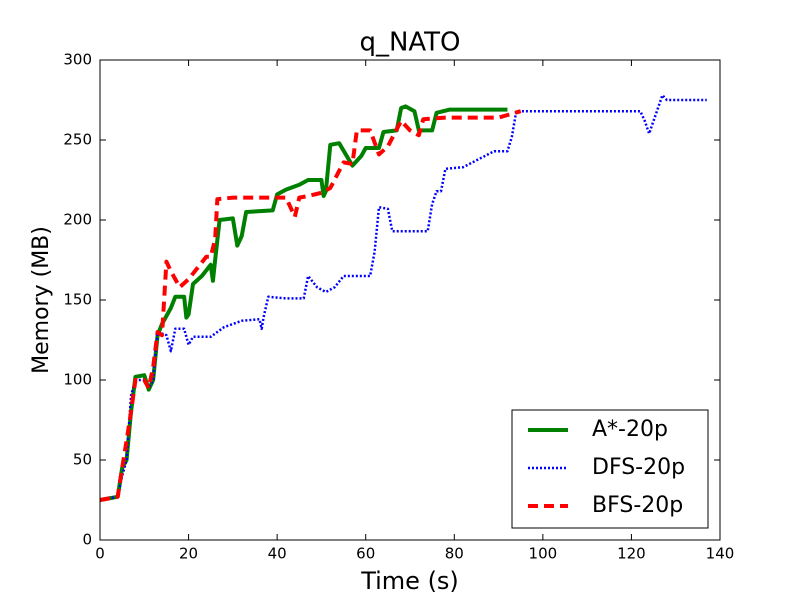  What do you see at coordinates (637, 505) in the screenshot?
I see `legend-label: BFS-20p` at bounding box center [637, 505].